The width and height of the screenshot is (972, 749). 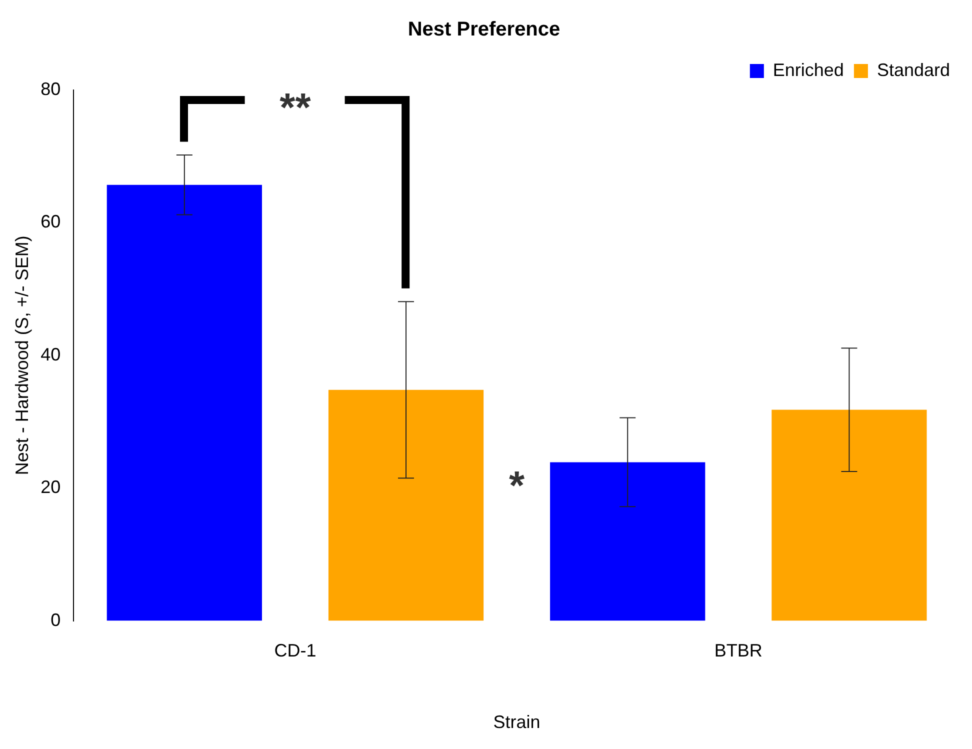 I want to click on y-axis-title: Nest - Hardwood (S, +/- SEM), so click(x=22, y=356).